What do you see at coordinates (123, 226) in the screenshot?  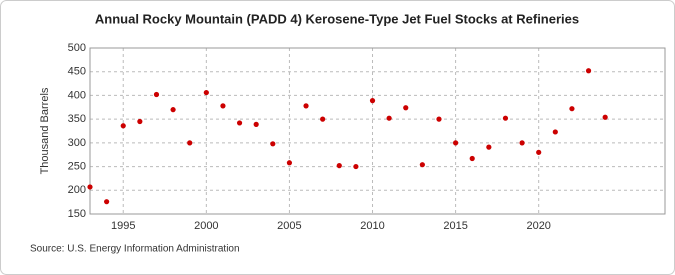 I see `x-tick-label: 1995` at bounding box center [123, 226].